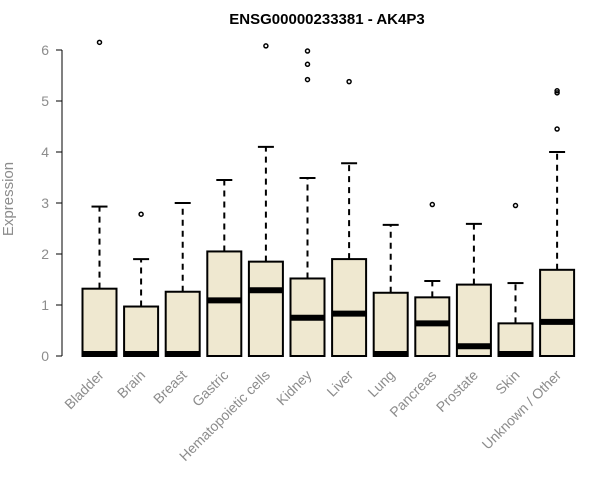  What do you see at coordinates (457, 391) in the screenshot?
I see `x-category-label: Prostate` at bounding box center [457, 391].